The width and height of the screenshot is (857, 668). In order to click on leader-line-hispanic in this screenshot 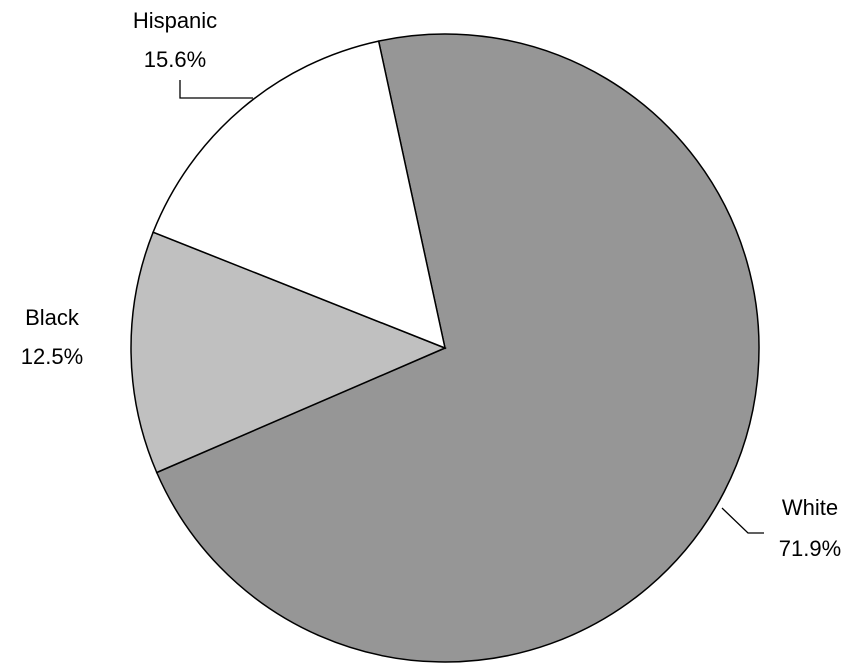, I will do `click(216, 89)`.